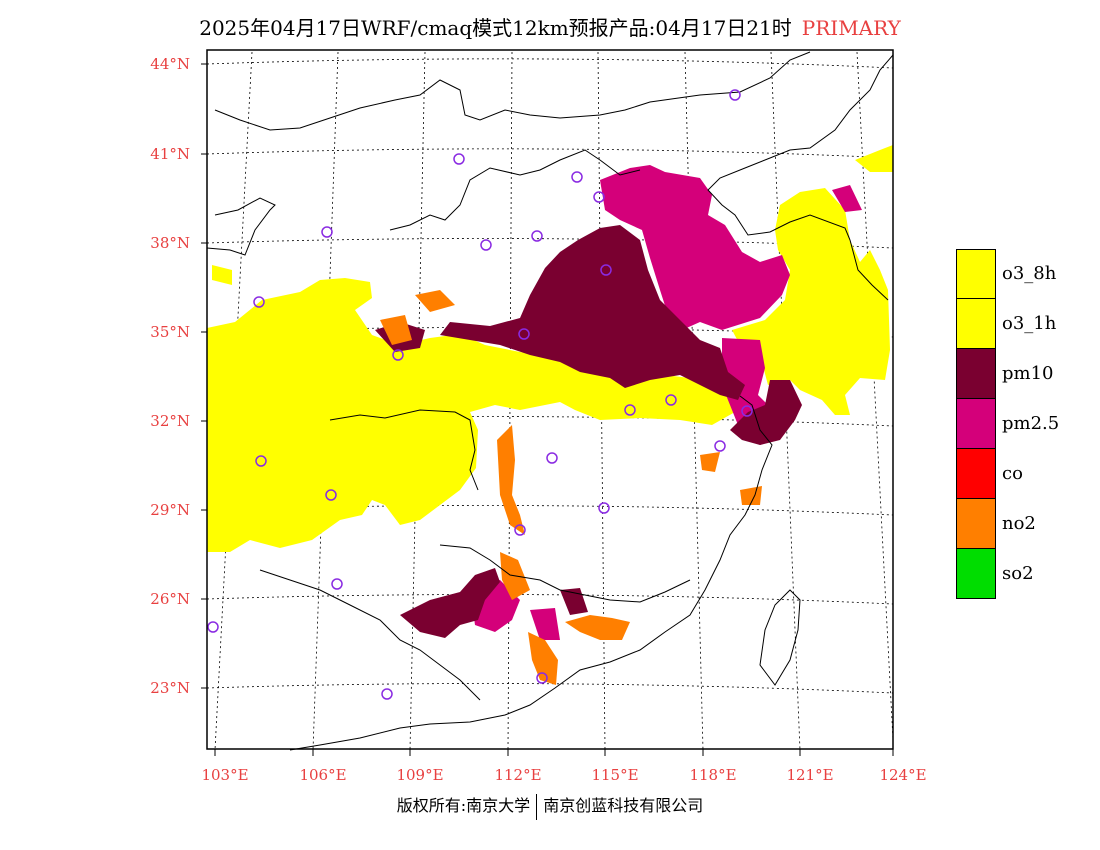 The width and height of the screenshot is (1100, 850). I want to click on lat-label-38: 38°N, so click(170, 243).